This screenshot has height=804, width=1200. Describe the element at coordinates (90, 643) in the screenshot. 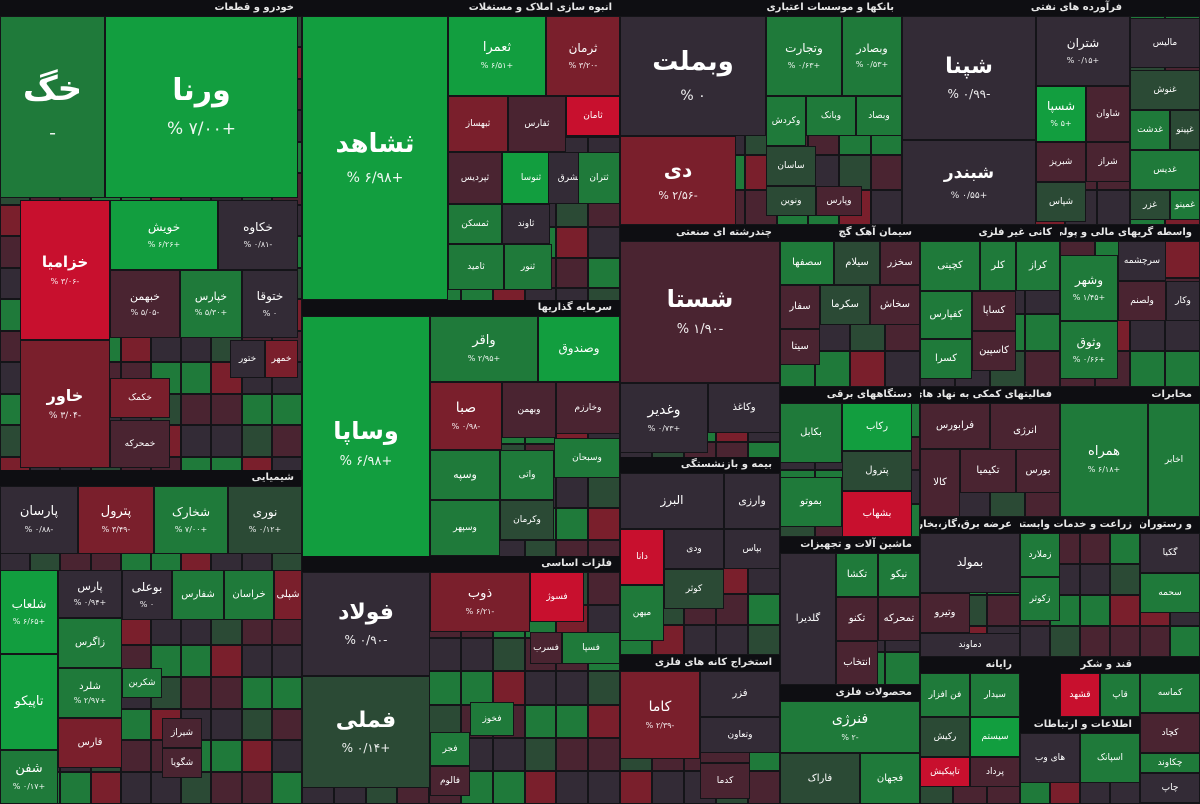

I see `stock-tile: زاگرس` at that location.